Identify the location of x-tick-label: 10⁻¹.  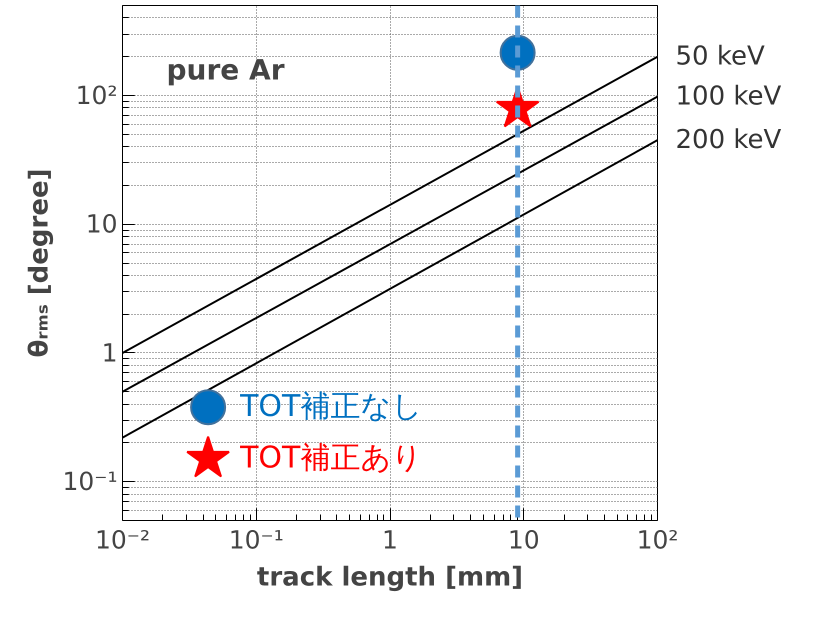
(256, 540).